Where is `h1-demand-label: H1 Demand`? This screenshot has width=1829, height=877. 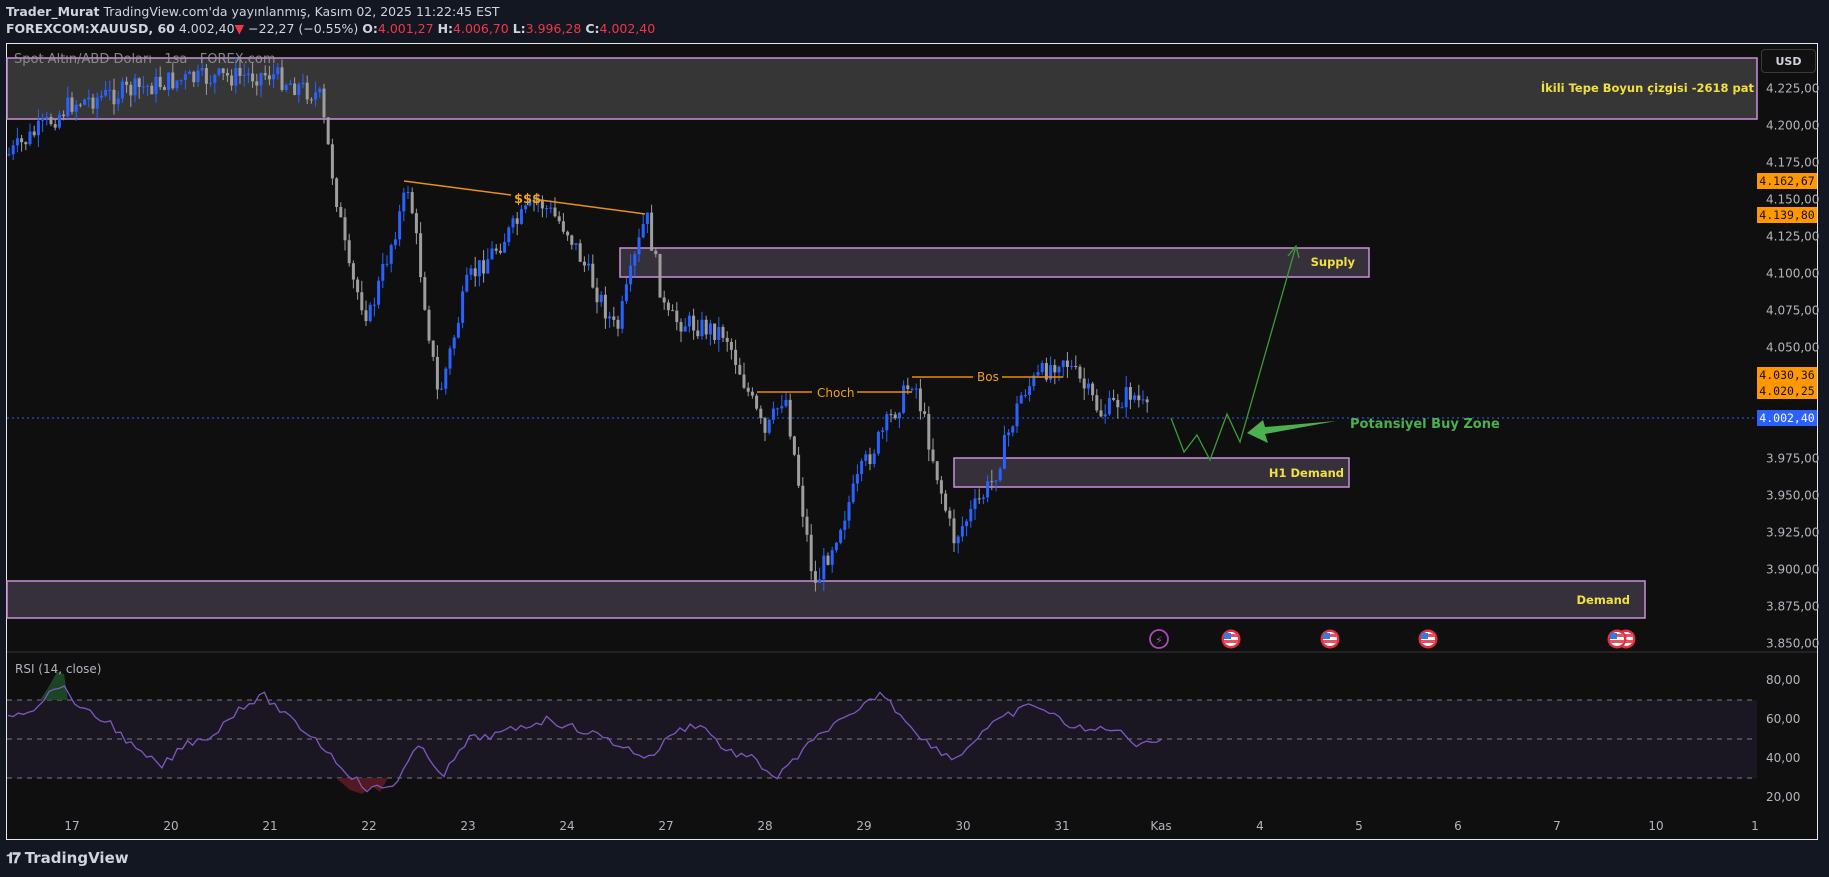 h1-demand-label: H1 Demand is located at coordinates (1306, 473).